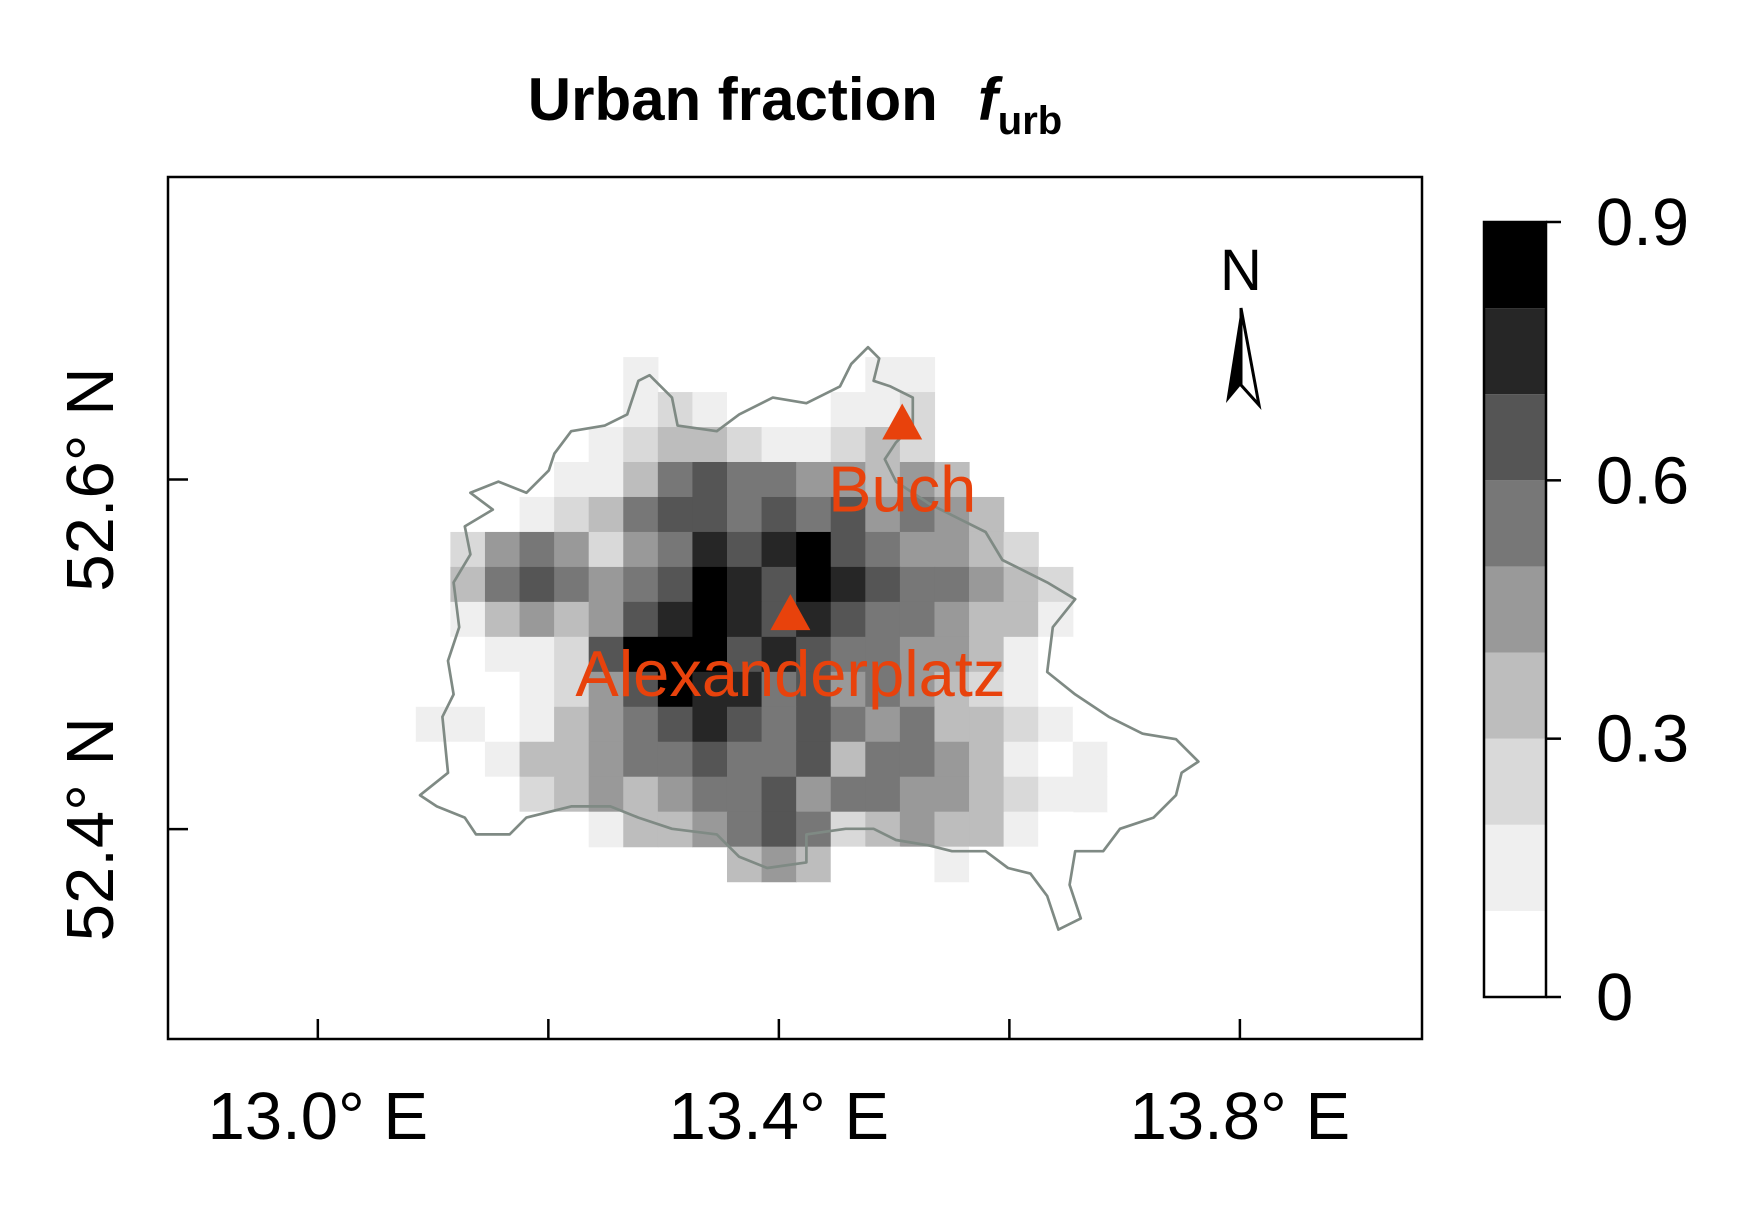 The image size is (1750, 1214). Describe the element at coordinates (1642, 739) in the screenshot. I see `colorbar-tick-label: 0.3` at that location.